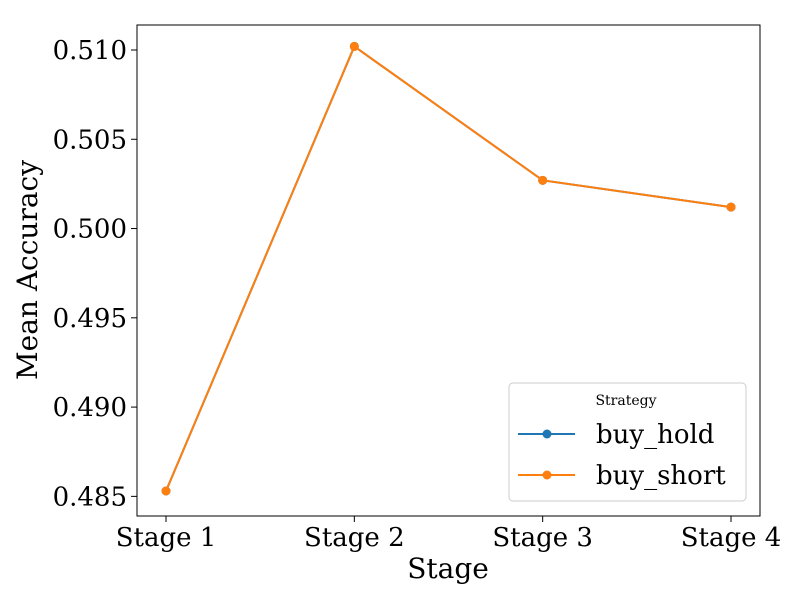 This screenshot has height=600, width=800. I want to click on y-tick-label: 0.495, so click(90, 319).